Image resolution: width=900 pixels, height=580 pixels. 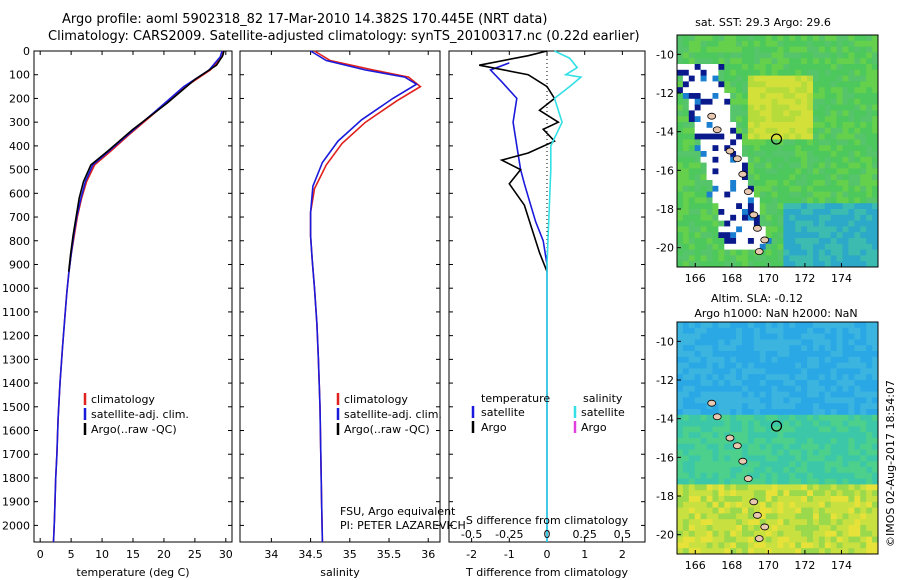 What do you see at coordinates (19, 146) in the screenshot?
I see `temperature-ytick-label: 400` at bounding box center [19, 146].